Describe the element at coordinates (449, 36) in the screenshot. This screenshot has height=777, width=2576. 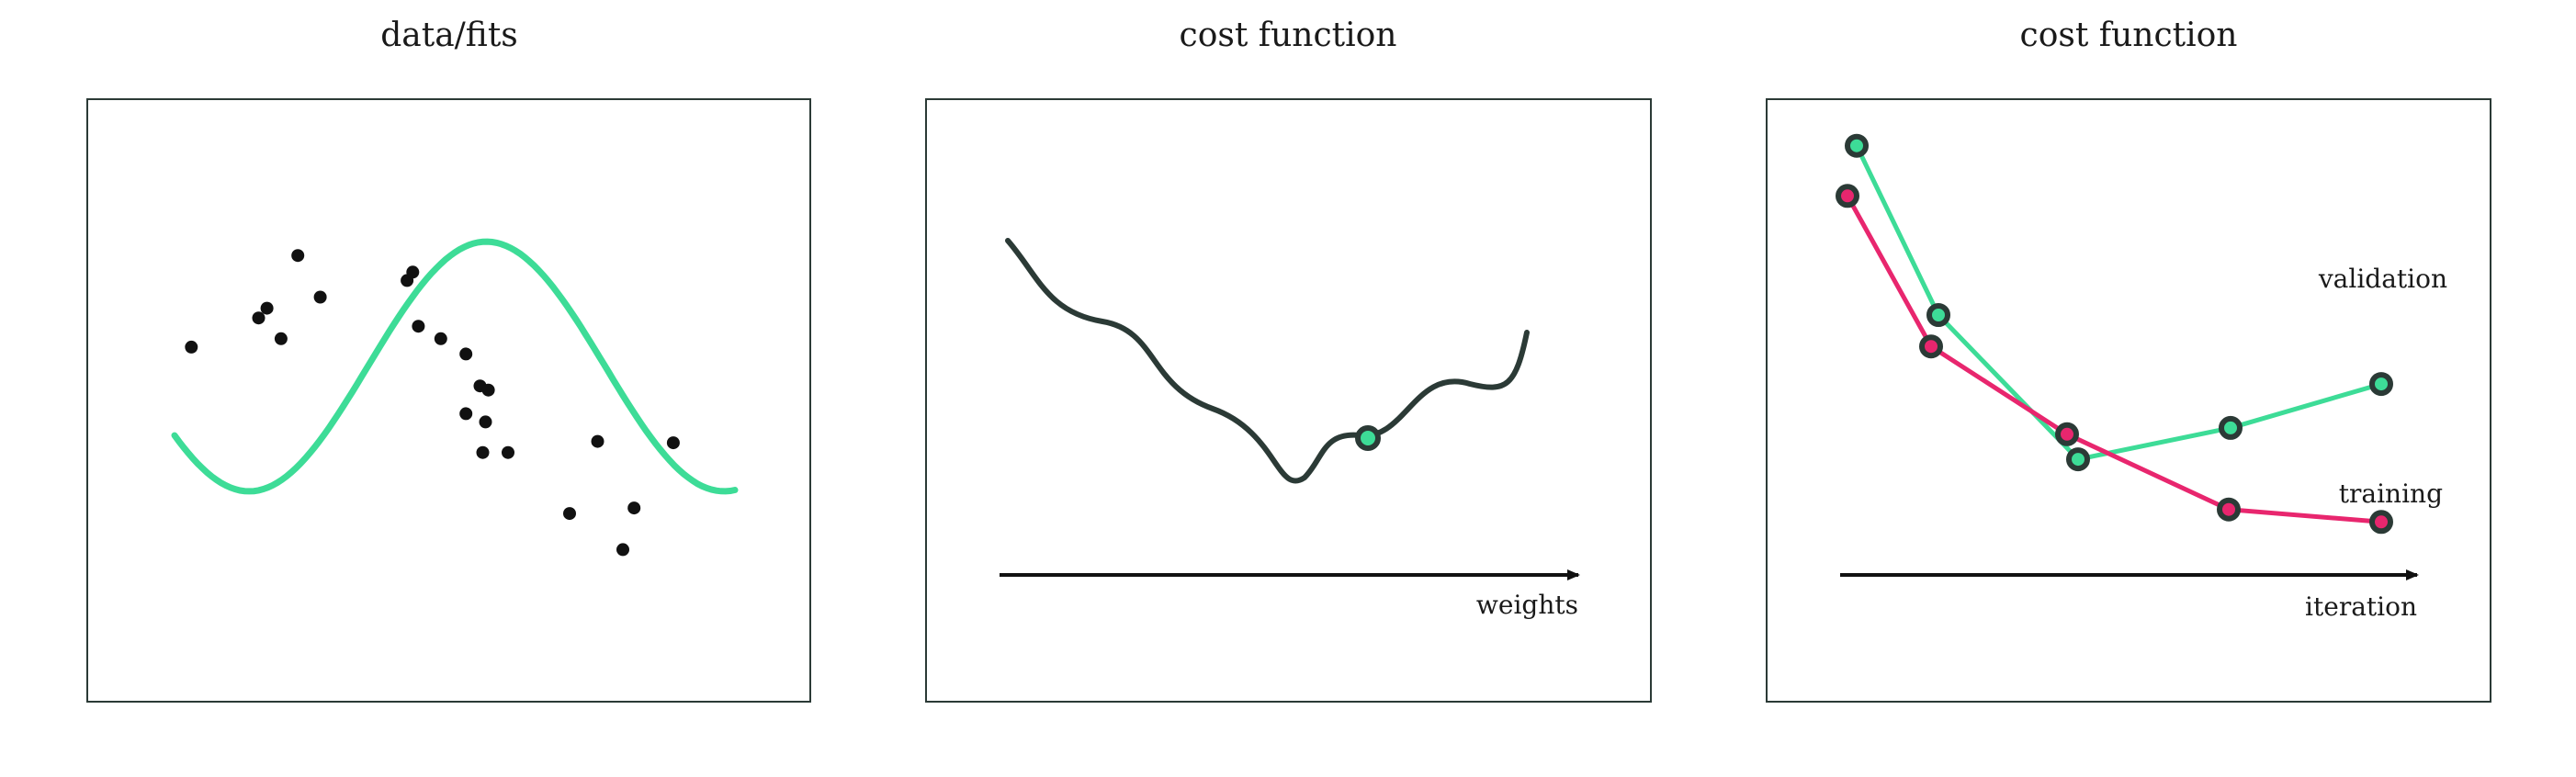
I see `panel1-title: data/fits` at that location.